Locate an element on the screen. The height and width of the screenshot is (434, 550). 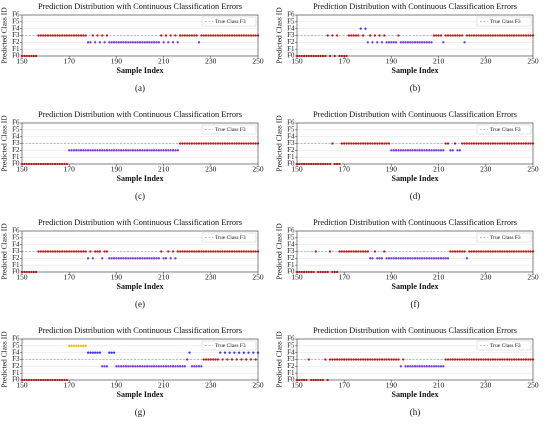
x-tick-label: 210 is located at coordinates (164, 61).